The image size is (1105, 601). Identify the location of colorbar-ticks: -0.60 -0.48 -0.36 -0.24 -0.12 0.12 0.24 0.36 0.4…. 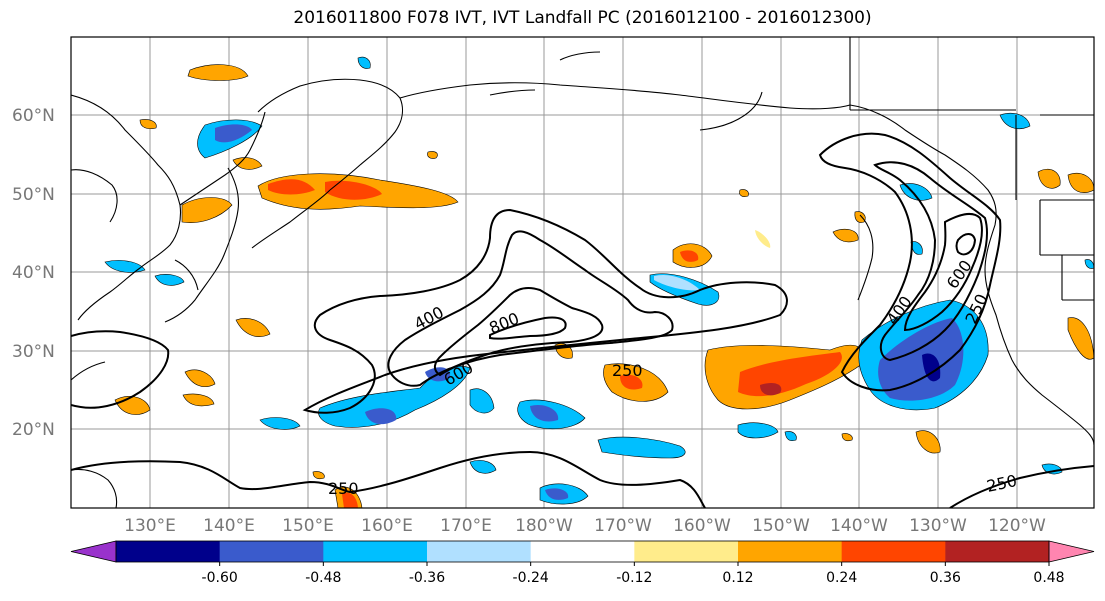
(633, 574).